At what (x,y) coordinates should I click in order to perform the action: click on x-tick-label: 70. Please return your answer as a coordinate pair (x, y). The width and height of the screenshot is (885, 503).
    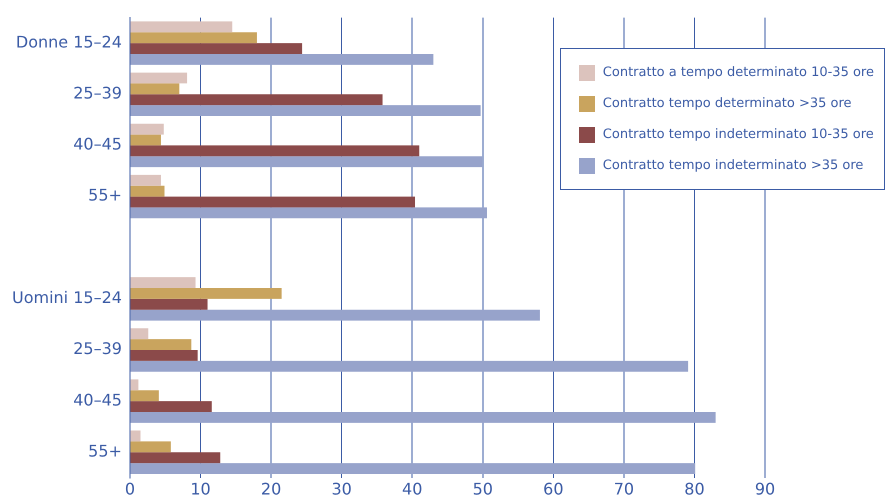
    Looking at the image, I should click on (624, 489).